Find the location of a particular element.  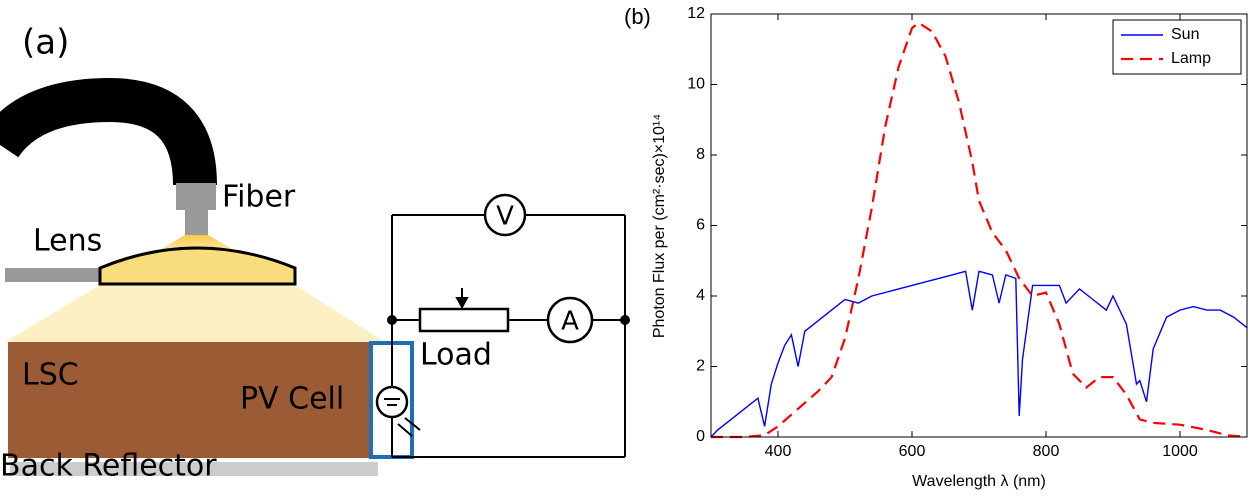

y-tick-label: 12 is located at coordinates (696, 13).